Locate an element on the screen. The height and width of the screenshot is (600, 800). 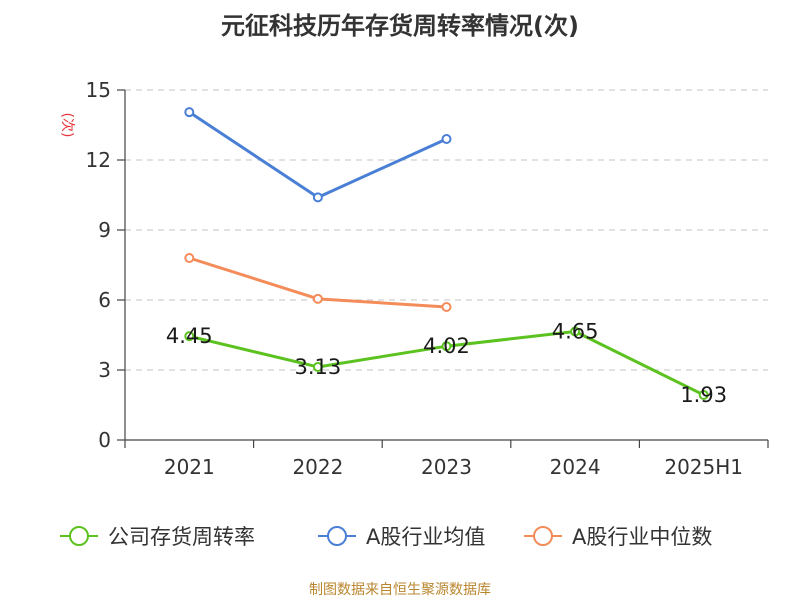
data-labels: 4.45 3.13 4.02 4.65 1.93 is located at coordinates (446, 363).